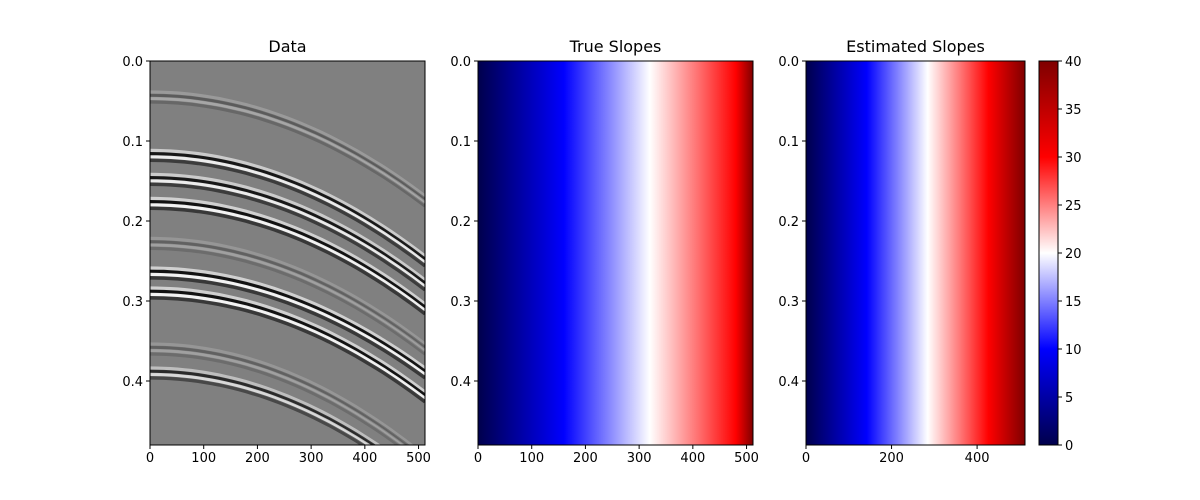  What do you see at coordinates (132, 62) in the screenshot?
I see `data-y-tick-label: 0.0` at bounding box center [132, 62].